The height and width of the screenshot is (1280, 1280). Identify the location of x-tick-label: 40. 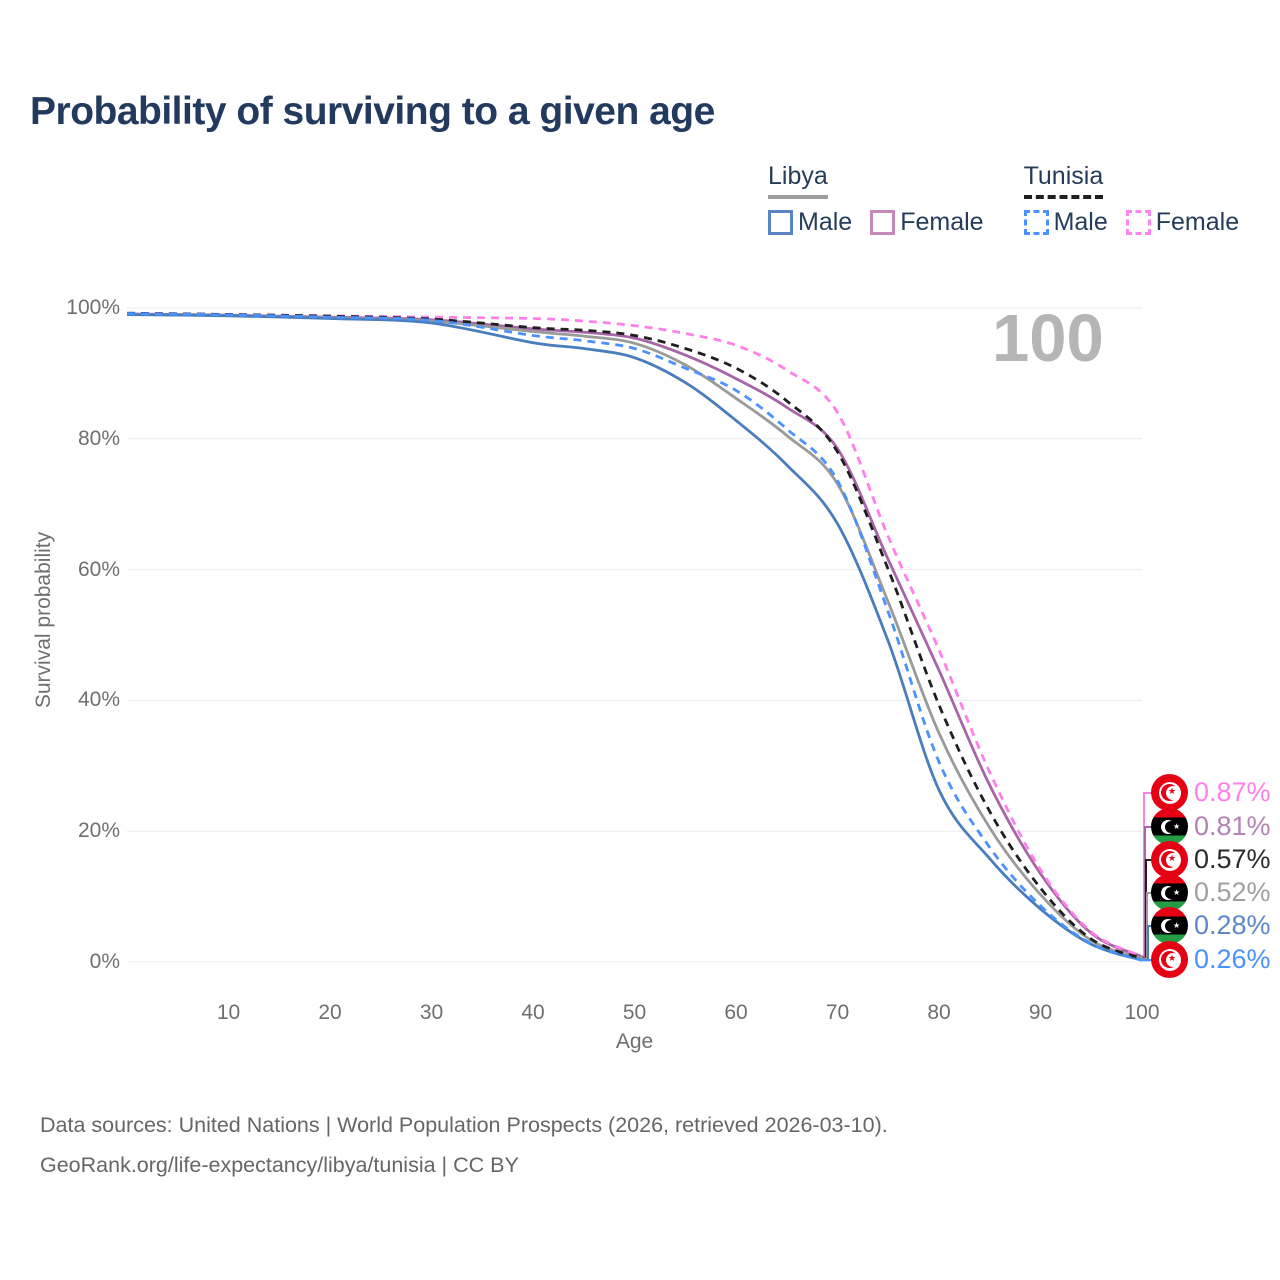
(533, 1012).